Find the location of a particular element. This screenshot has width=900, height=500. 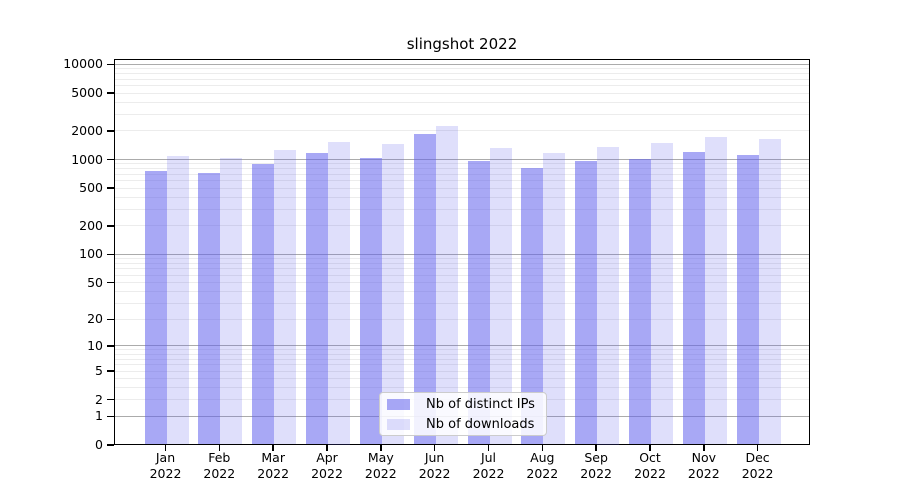

y-tick-label: 0 is located at coordinates (99, 444).